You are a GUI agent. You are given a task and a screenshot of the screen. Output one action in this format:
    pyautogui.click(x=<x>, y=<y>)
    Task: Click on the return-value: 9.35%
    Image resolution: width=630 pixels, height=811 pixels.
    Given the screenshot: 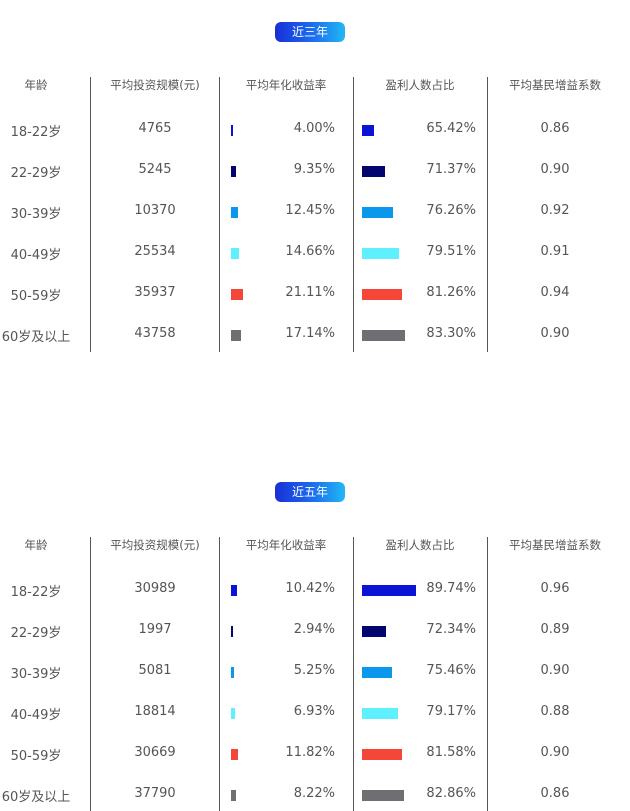 What is the action you would take?
    pyautogui.click(x=314, y=169)
    